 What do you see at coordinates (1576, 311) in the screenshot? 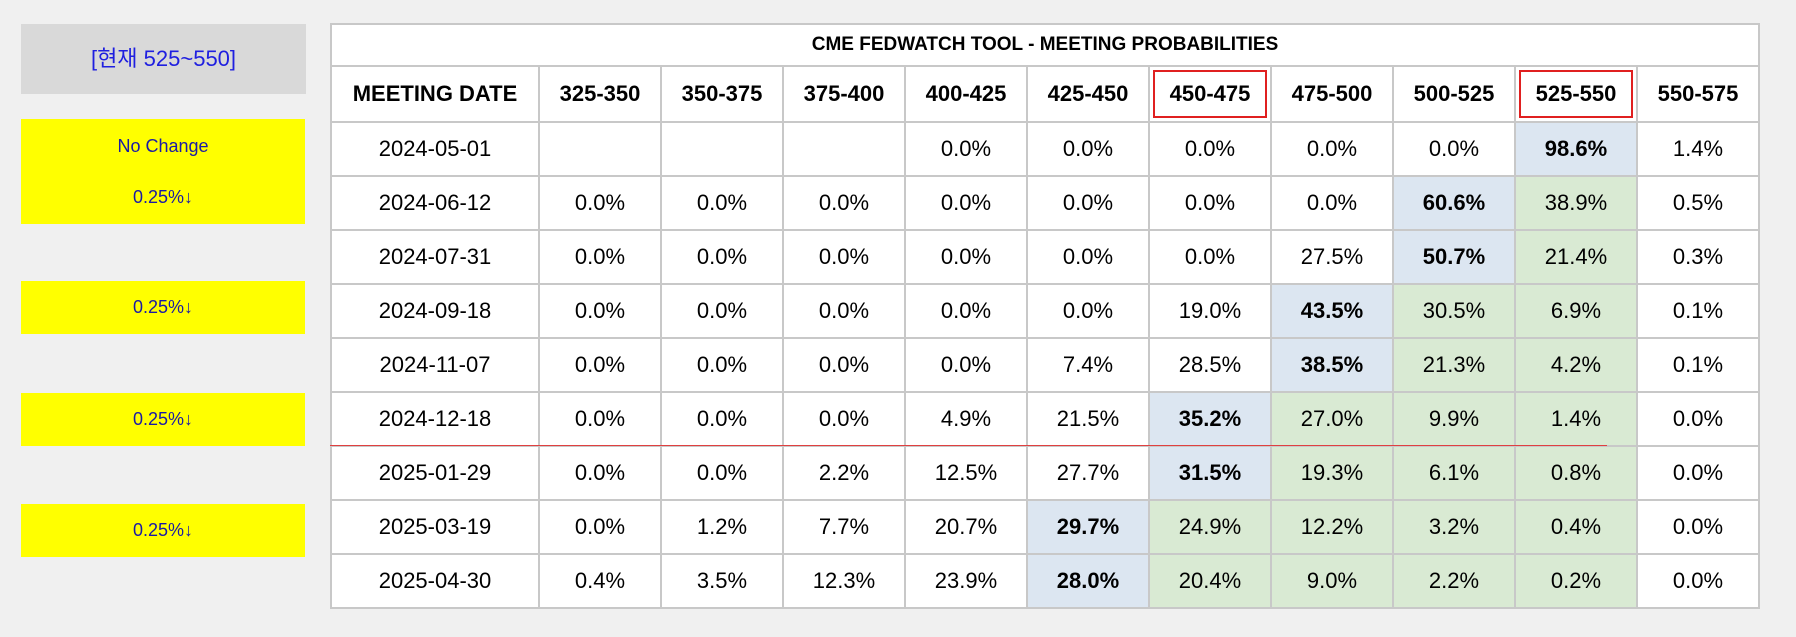
I see `probability-cell: 6.9%` at bounding box center [1576, 311].